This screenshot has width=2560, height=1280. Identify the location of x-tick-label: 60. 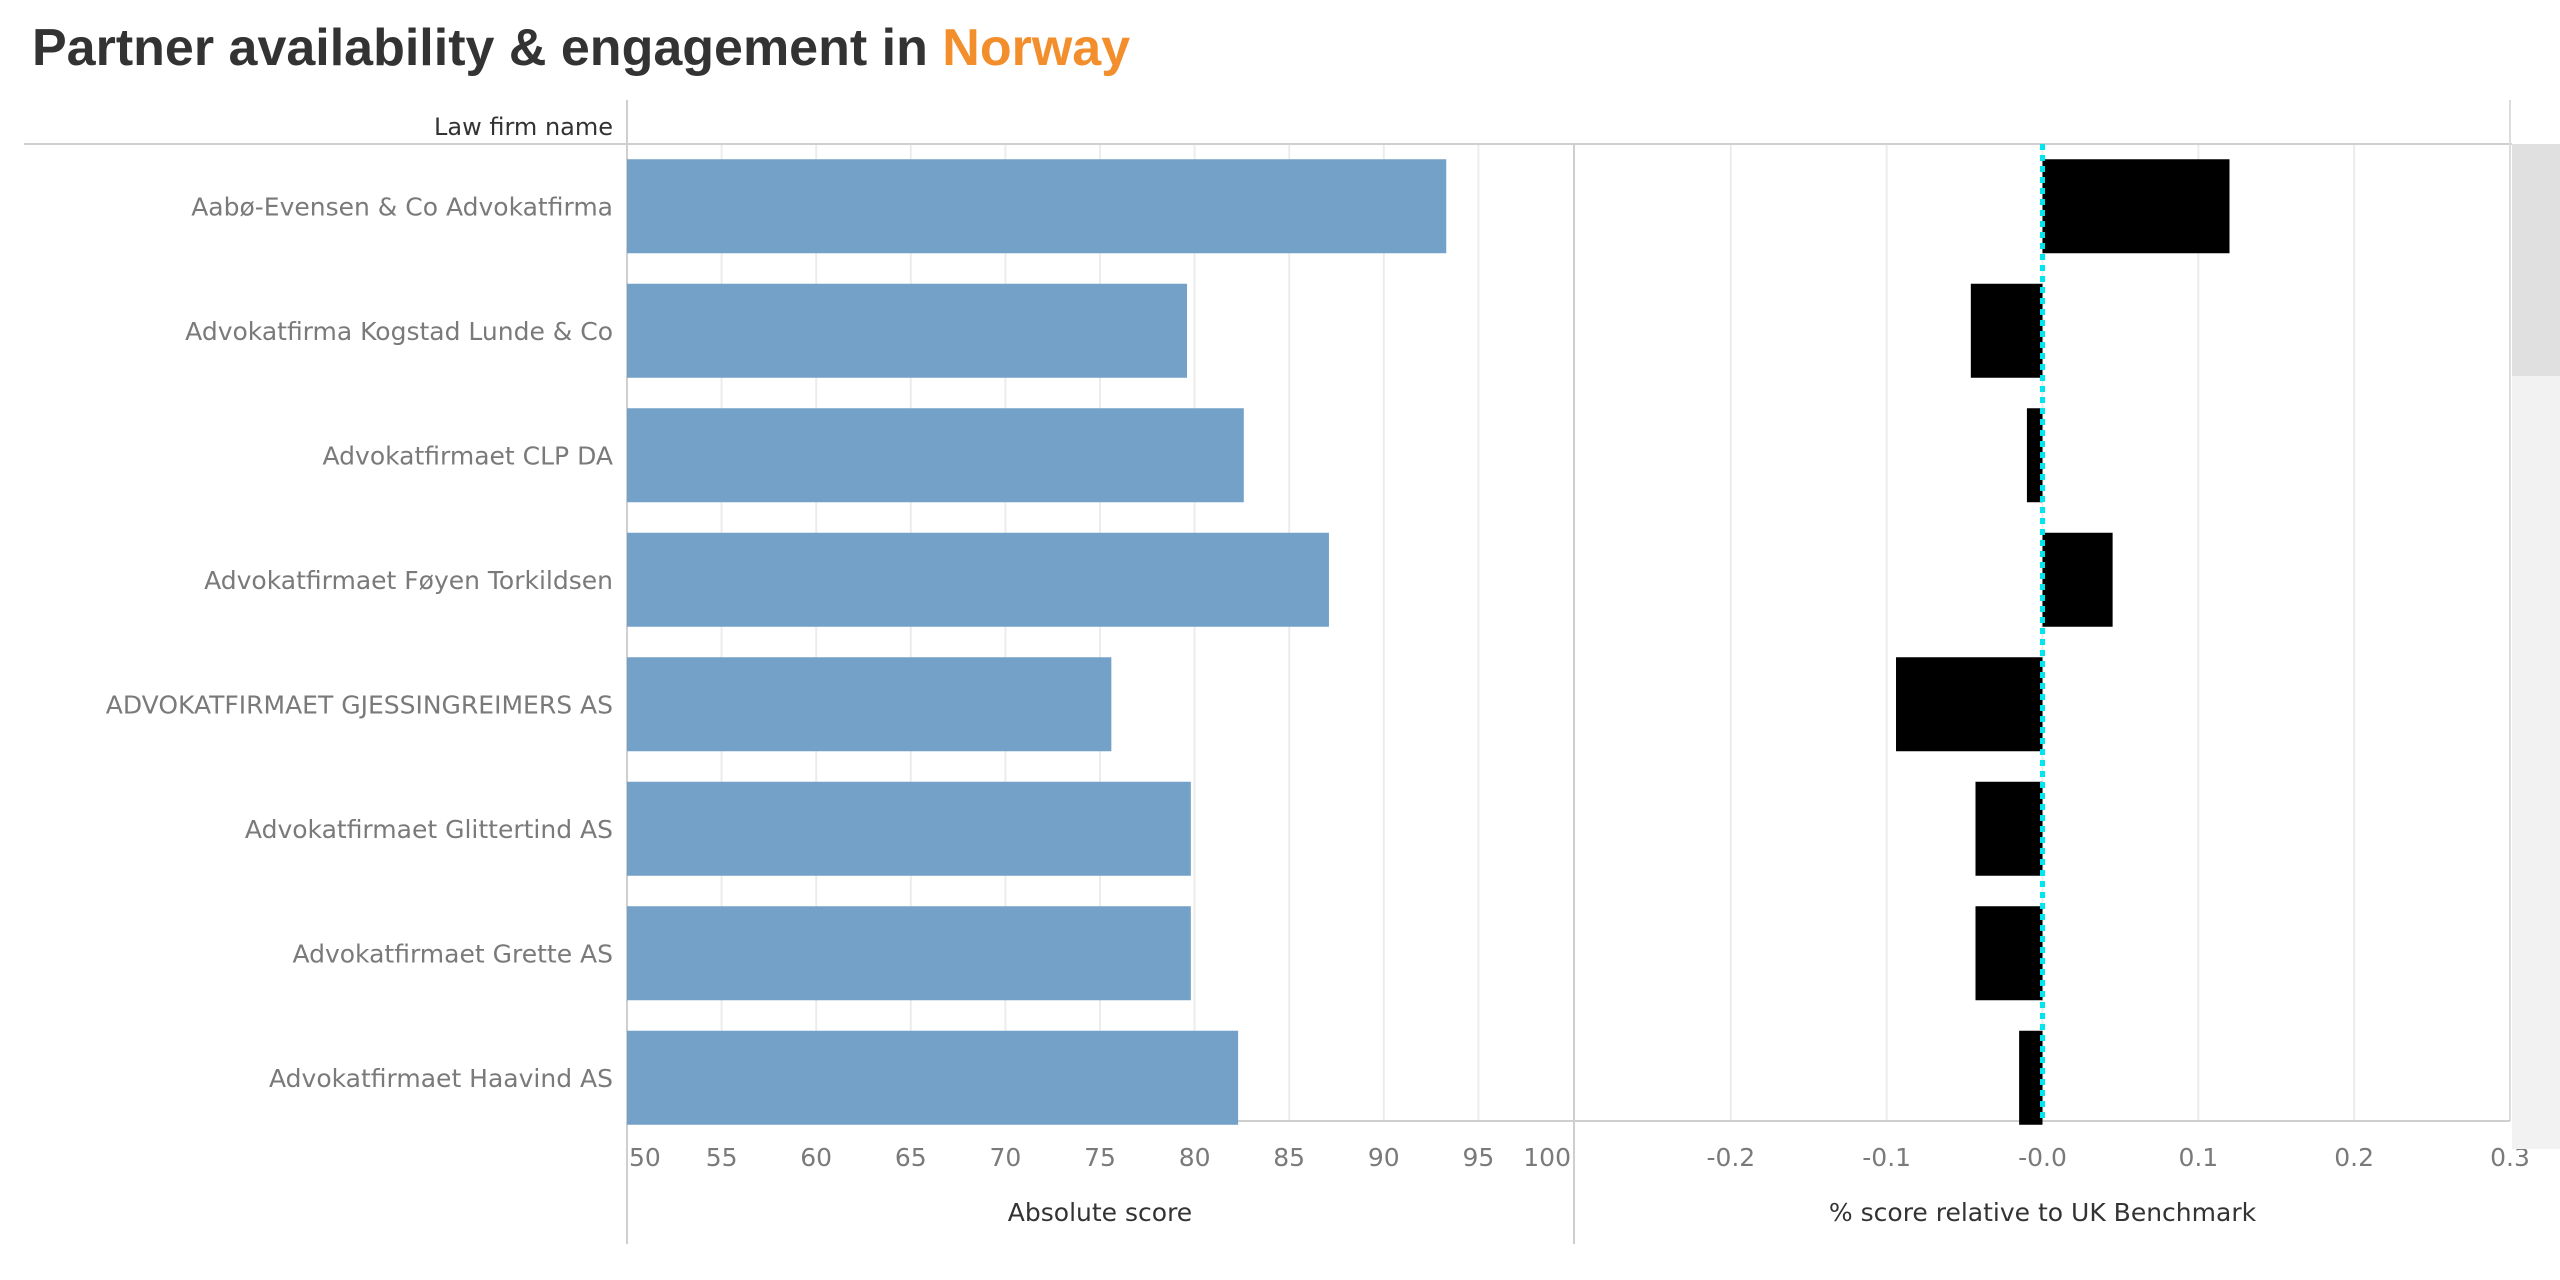
(816, 1157).